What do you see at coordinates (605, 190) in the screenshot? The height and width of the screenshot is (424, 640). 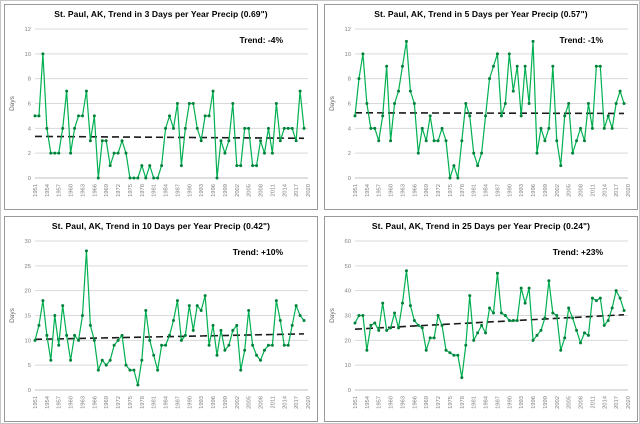 I see `x-tick-label: 2014` at bounding box center [605, 190].